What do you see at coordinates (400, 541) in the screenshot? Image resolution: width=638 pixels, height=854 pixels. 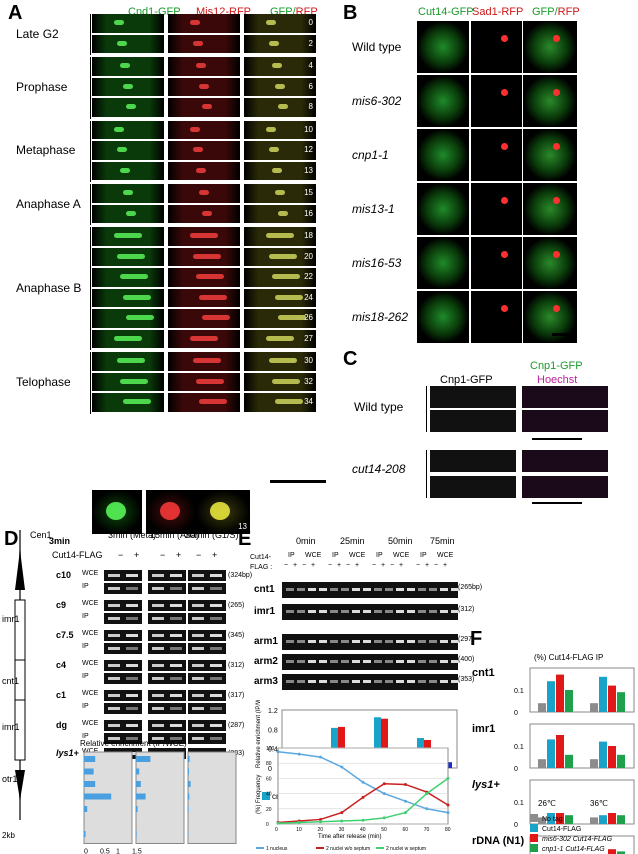 I see `timepoint: 50min` at bounding box center [400, 541].